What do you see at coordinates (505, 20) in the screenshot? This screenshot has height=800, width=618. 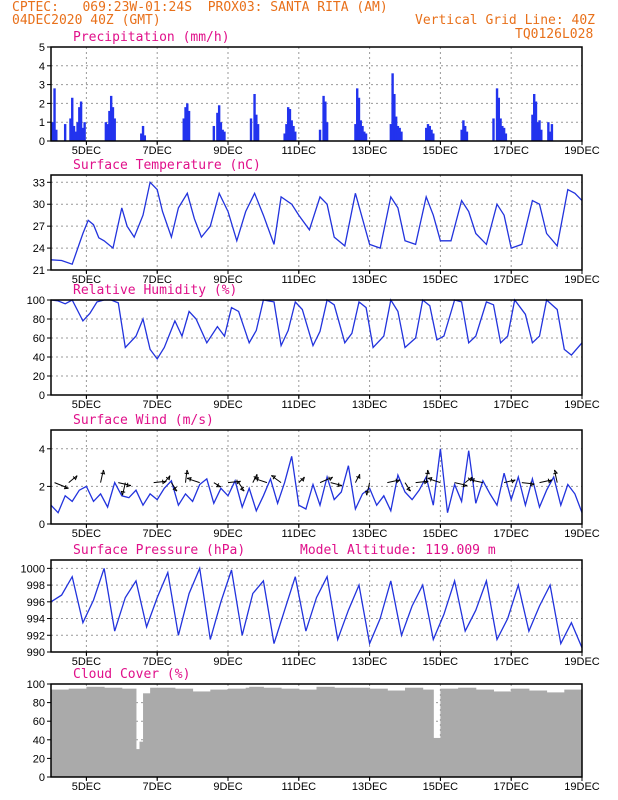 I see `header-grid-note: Vertical Grid Line: 40Z` at bounding box center [505, 20].